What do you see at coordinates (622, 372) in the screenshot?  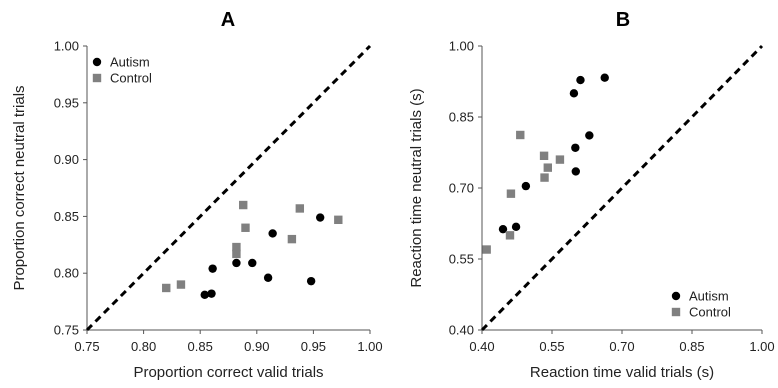 I see `x-axis-label: Reaction time valid trials (s)` at bounding box center [622, 372].